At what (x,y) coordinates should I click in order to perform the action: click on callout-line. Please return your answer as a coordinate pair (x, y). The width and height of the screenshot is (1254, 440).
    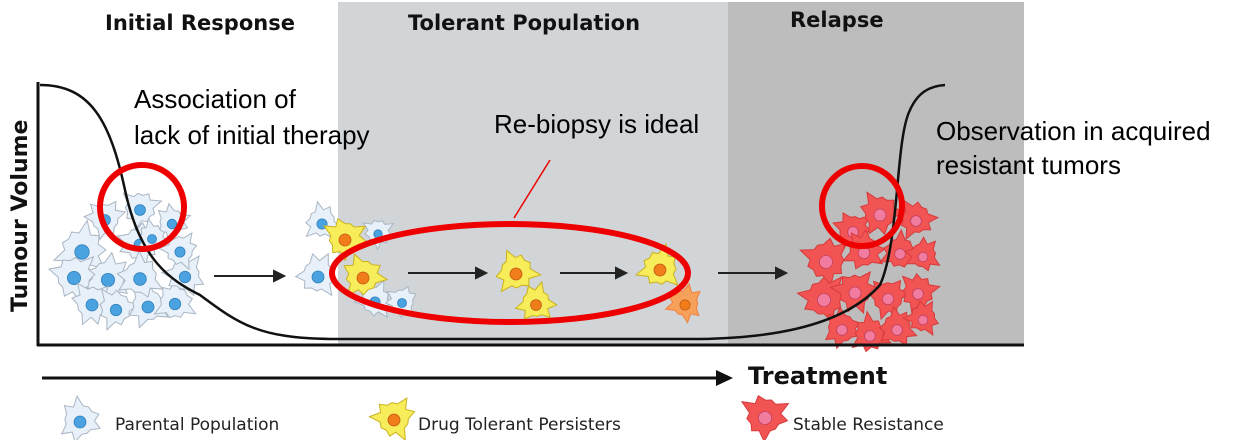
    Looking at the image, I should click on (532, 189).